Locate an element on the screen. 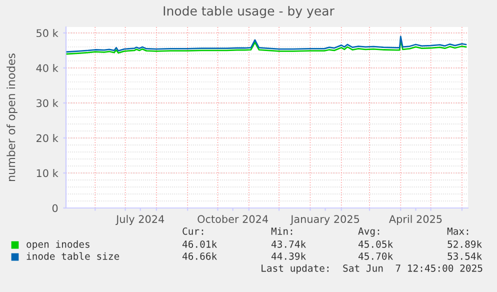  y-tick-label: 0 is located at coordinates (55, 208).